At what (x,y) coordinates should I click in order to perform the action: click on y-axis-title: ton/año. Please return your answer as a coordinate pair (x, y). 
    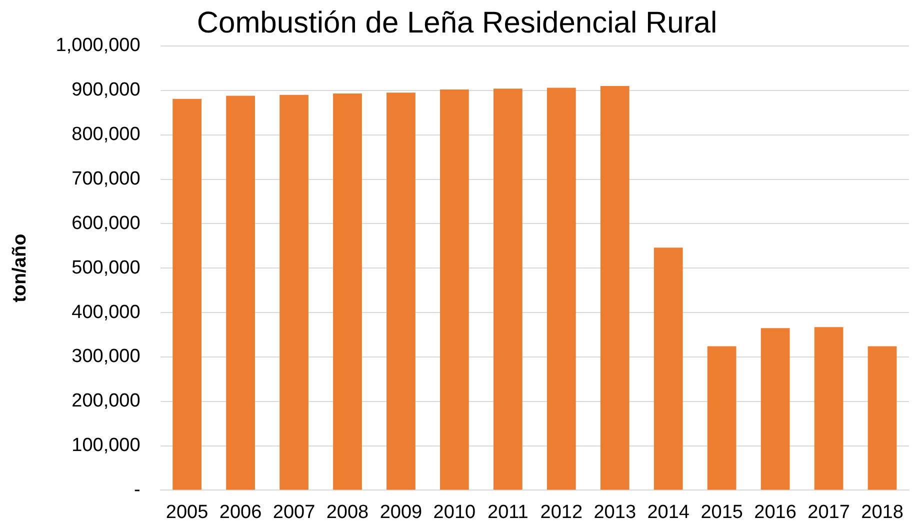
    Looking at the image, I should click on (20, 268).